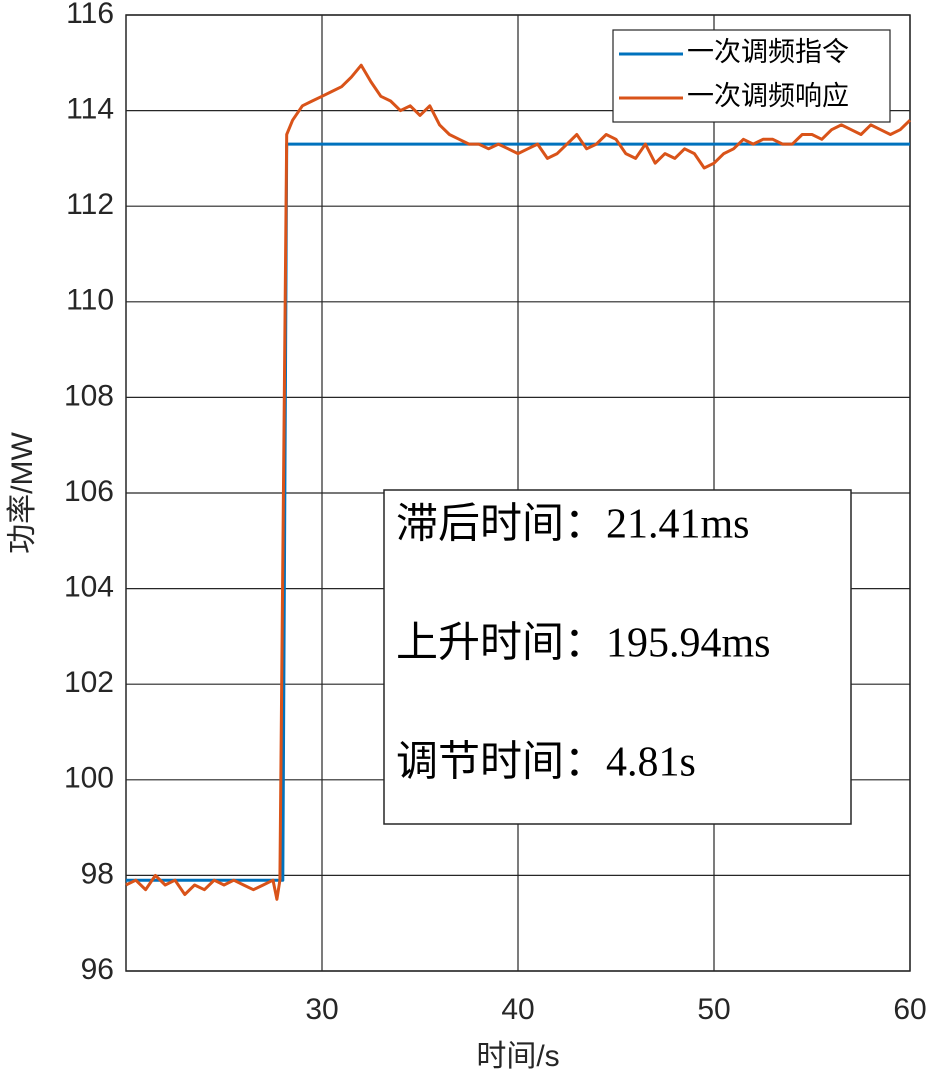 The height and width of the screenshot is (1081, 933). I want to click on annotation-text: 滞后时间：21.41ms, so click(573, 525).